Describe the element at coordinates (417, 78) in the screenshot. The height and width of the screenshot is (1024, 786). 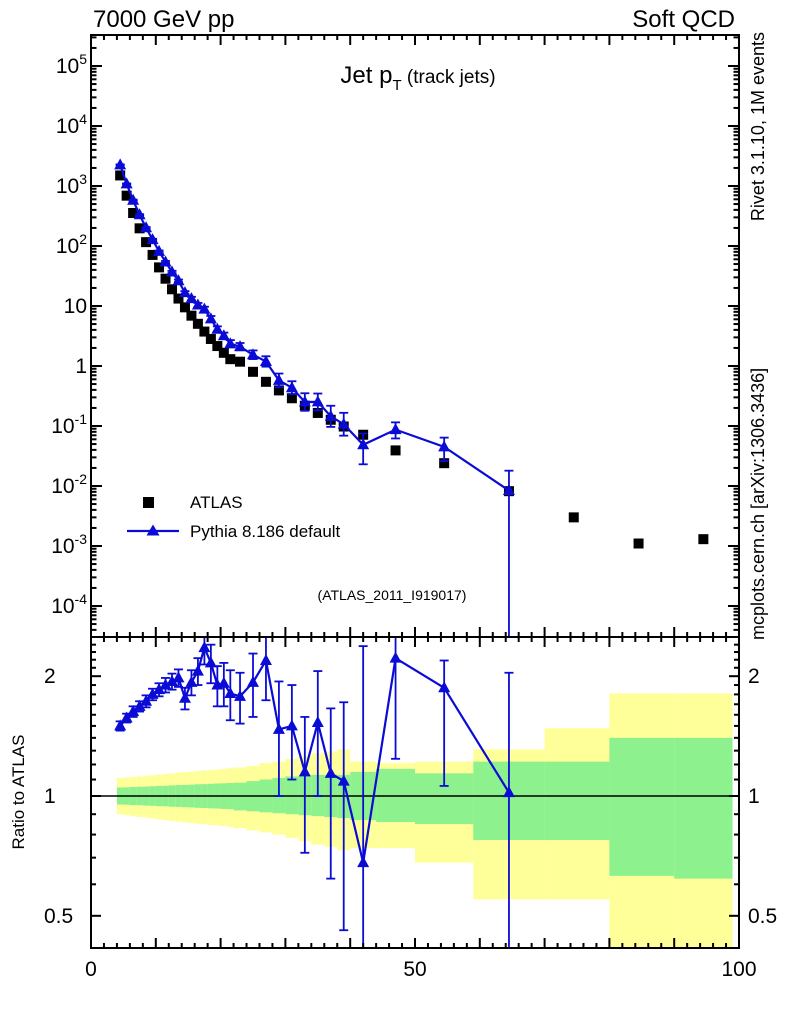
I see `plot-title: Jet pT (track jets)` at that location.